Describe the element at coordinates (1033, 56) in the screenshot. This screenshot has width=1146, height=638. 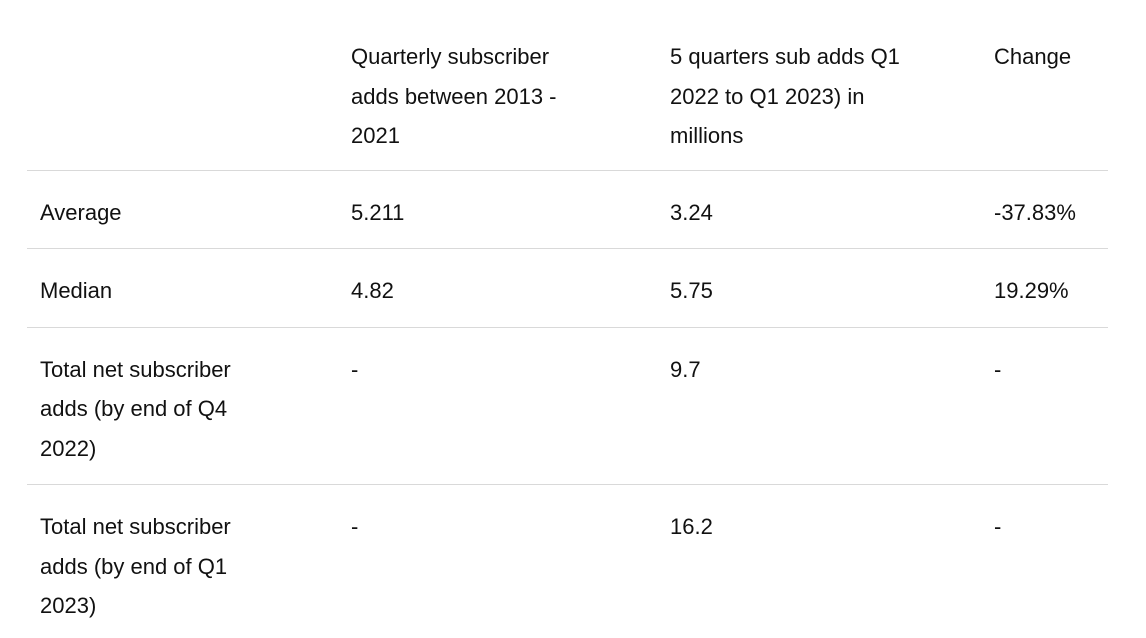
I see `column-header-change: Change` at that location.